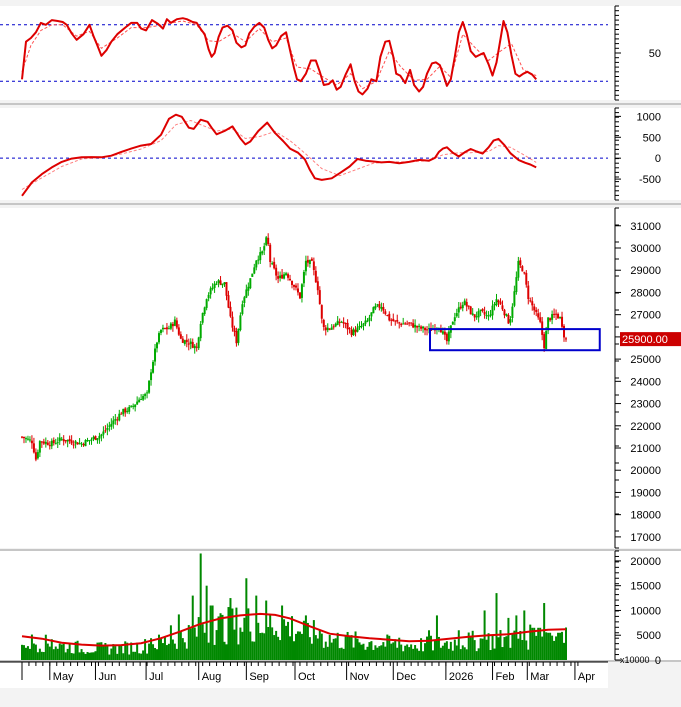 This screenshot has height=707, width=681. What do you see at coordinates (360, 677) in the screenshot?
I see `month-label: Nov` at bounding box center [360, 677].